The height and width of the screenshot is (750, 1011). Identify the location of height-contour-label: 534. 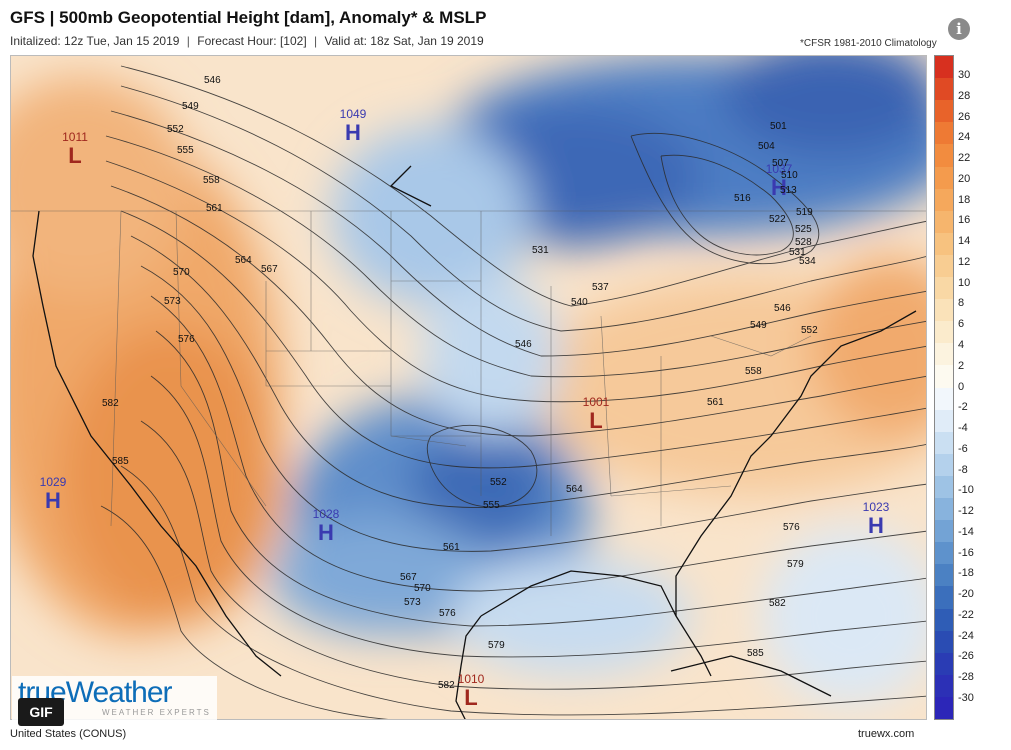
(807, 261).